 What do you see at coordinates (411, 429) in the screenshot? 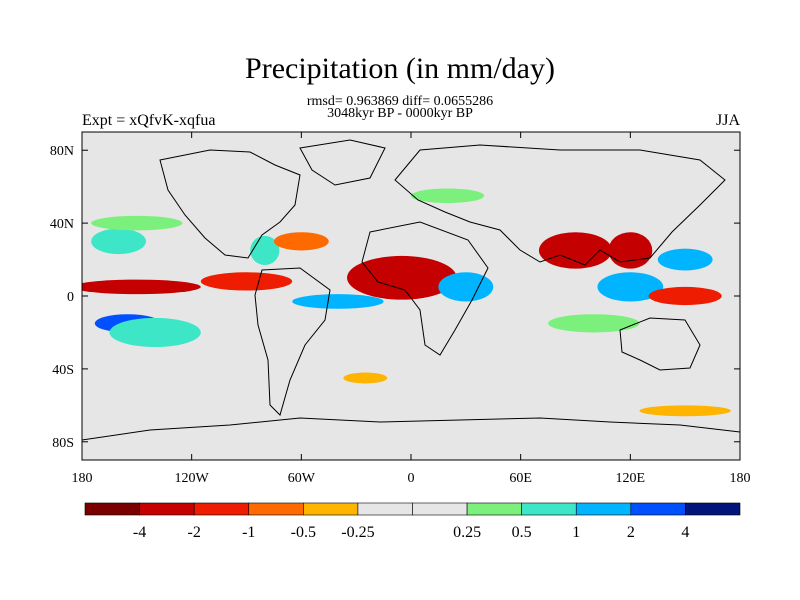
I see `coastline-antarctica` at bounding box center [411, 429].